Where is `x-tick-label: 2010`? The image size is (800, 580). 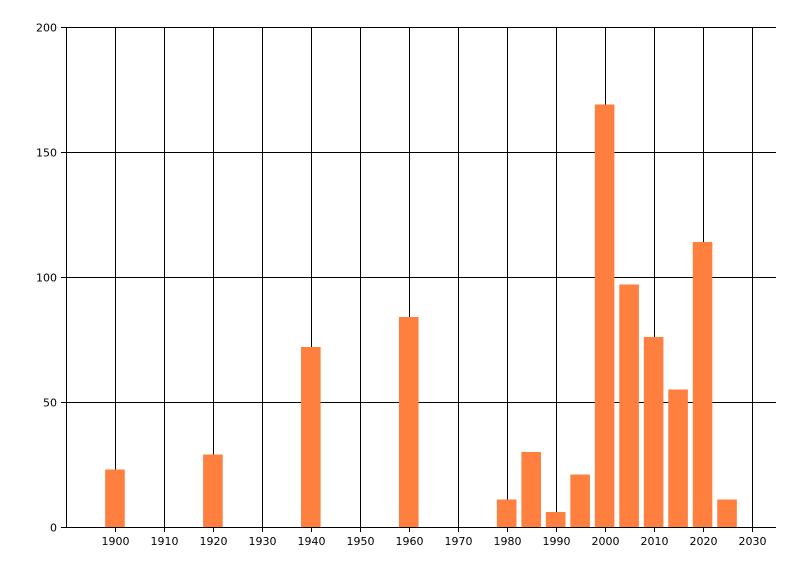 x-tick-label: 2010 is located at coordinates (655, 541).